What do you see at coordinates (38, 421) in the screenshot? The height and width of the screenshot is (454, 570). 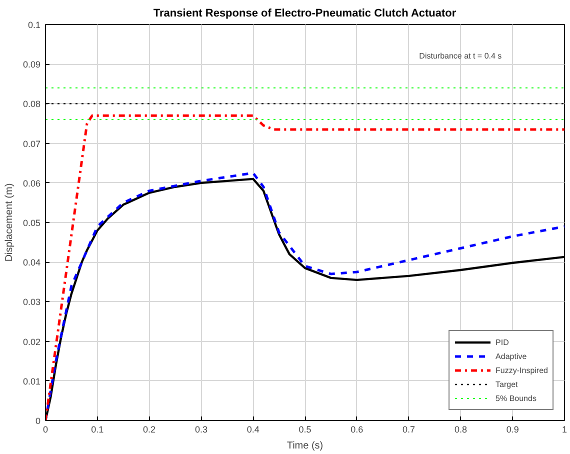 I see `y-tick-label: 0` at bounding box center [38, 421].